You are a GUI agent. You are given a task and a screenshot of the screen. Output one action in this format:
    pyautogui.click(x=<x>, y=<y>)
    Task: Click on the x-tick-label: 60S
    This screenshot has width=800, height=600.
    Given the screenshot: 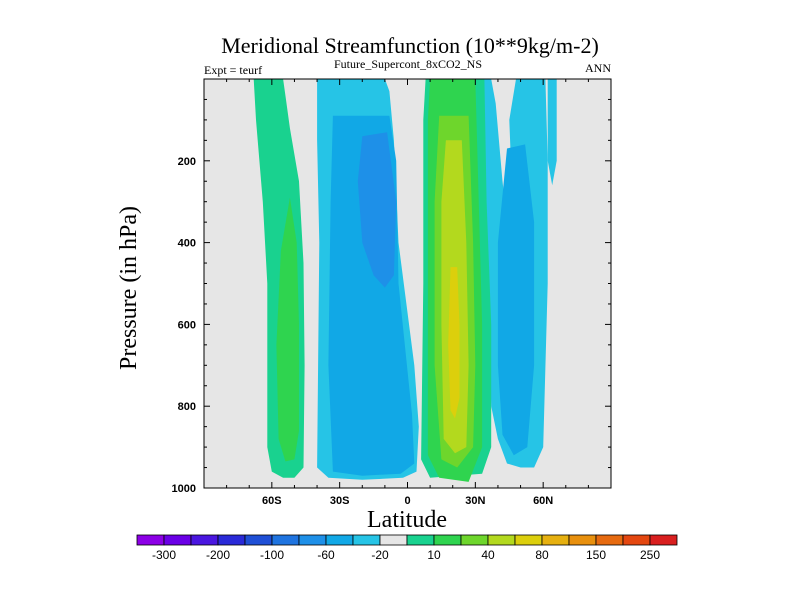 What is the action you would take?
    pyautogui.click(x=272, y=501)
    